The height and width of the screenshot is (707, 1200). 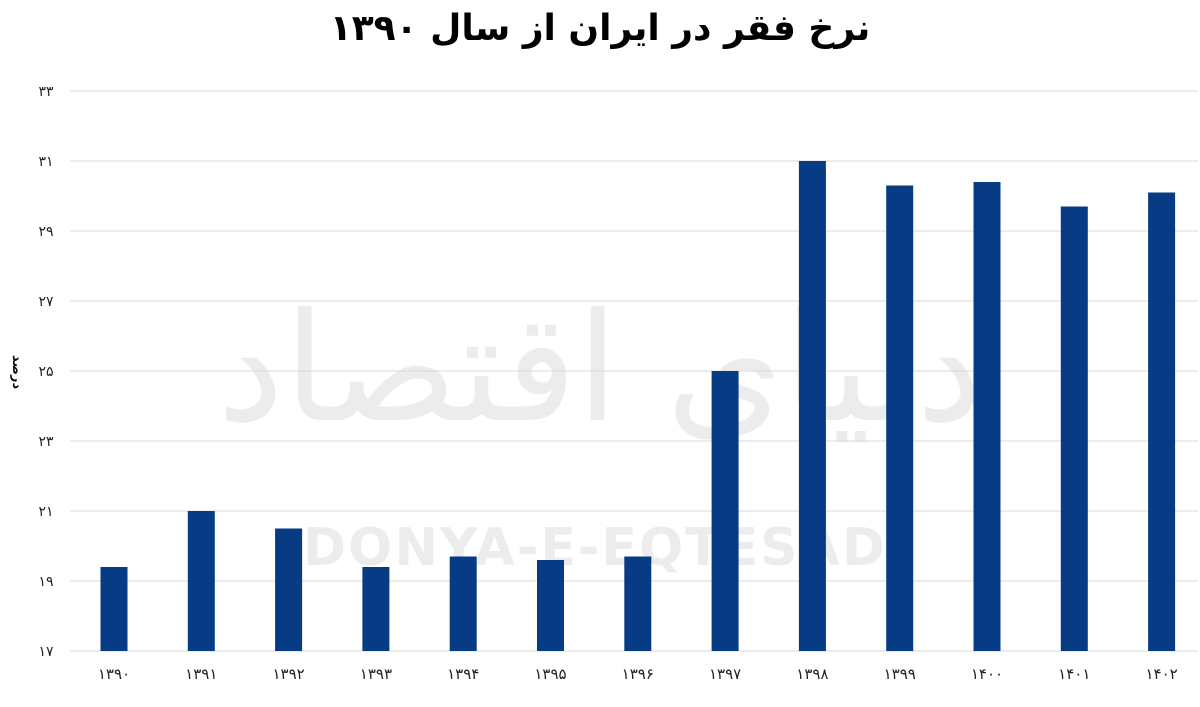 I want to click on y-axis-ticks: ۱۷ ۱۹ ۲۱ ۲۳ ۲۵ ۲۷ ۲۹ ۳۱ ۳۳, so click(x=46, y=372).